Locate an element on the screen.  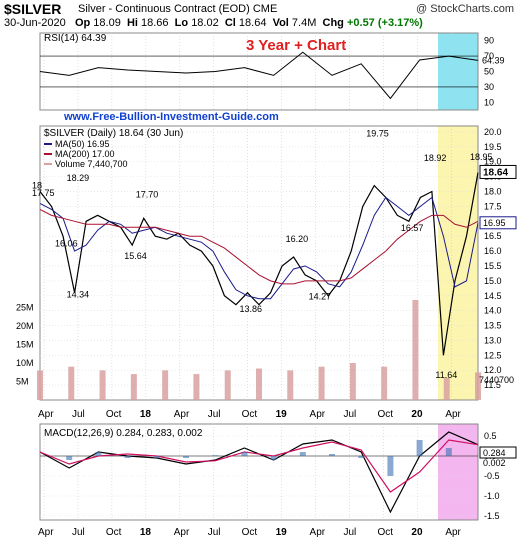
brand-watermark: @ StockCharts.com is located at coordinates (465, 9).